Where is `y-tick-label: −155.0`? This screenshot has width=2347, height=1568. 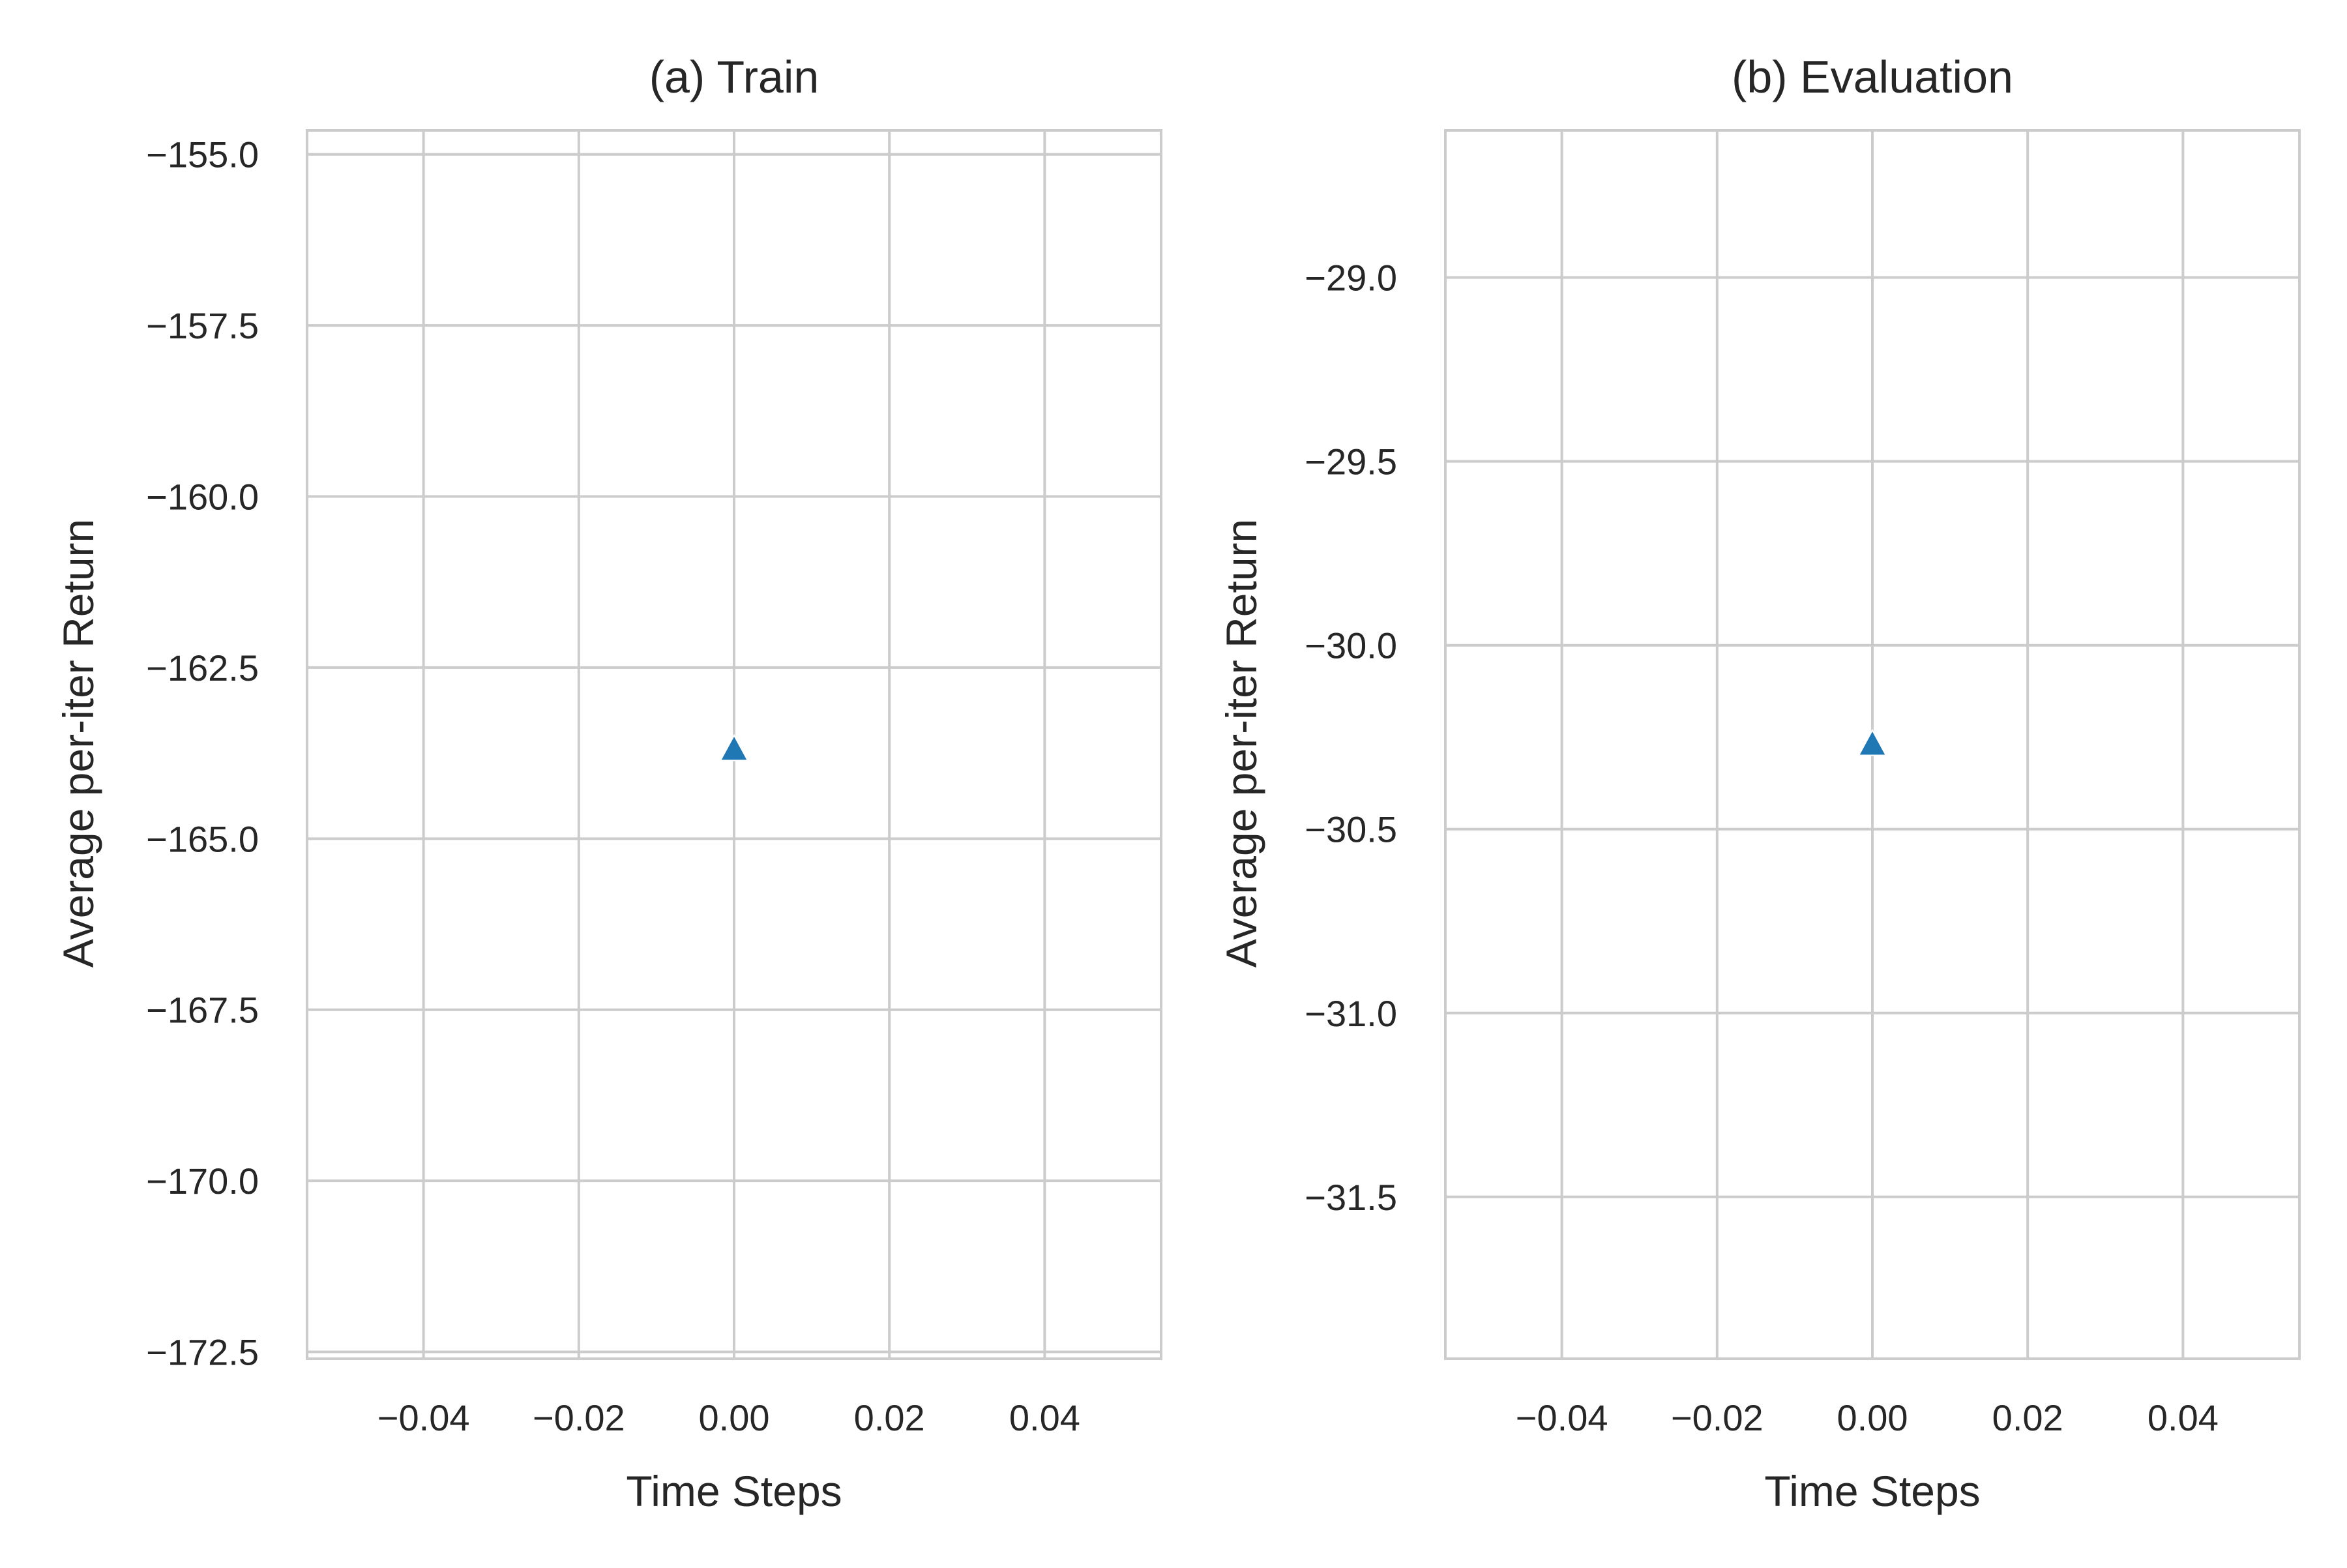 y-tick-label: −155.0 is located at coordinates (202, 155).